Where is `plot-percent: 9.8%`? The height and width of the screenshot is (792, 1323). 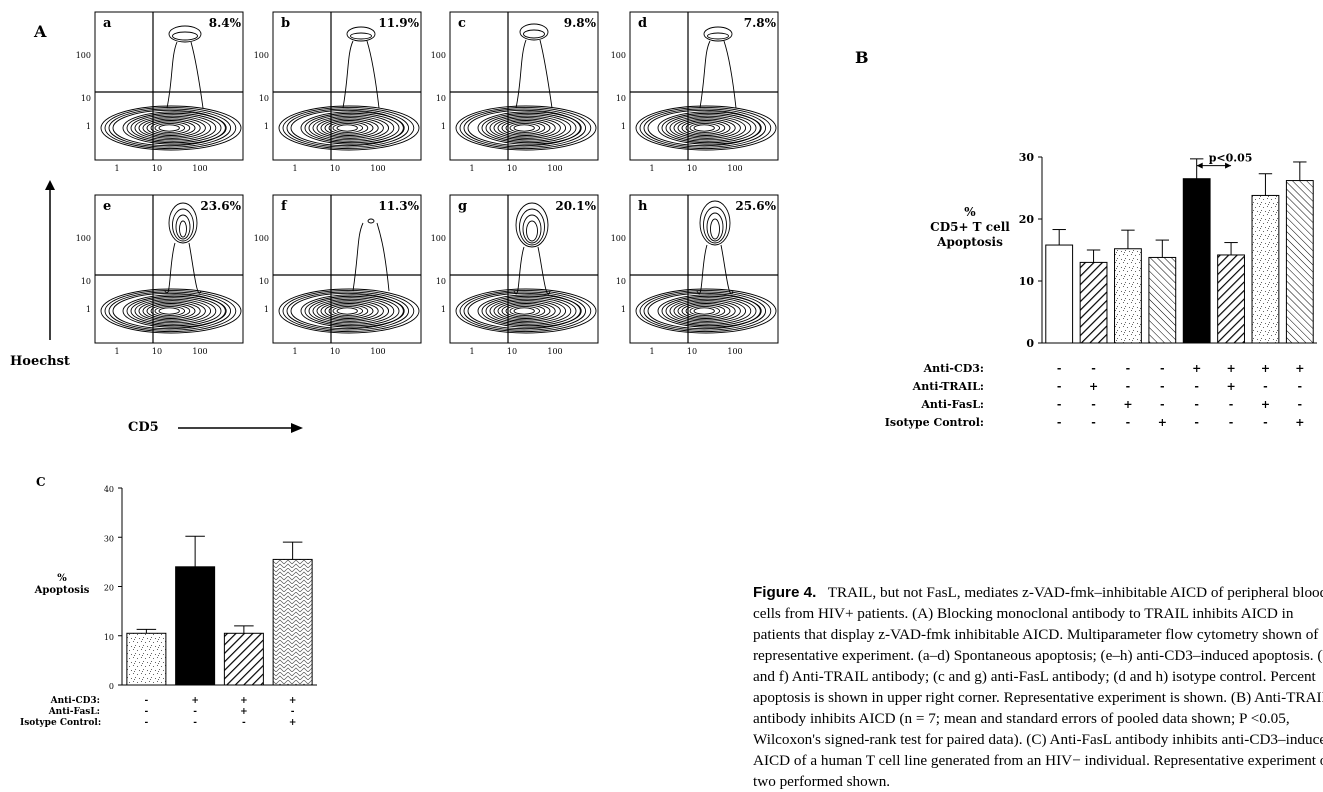 plot-percent: 9.8% is located at coordinates (579, 23).